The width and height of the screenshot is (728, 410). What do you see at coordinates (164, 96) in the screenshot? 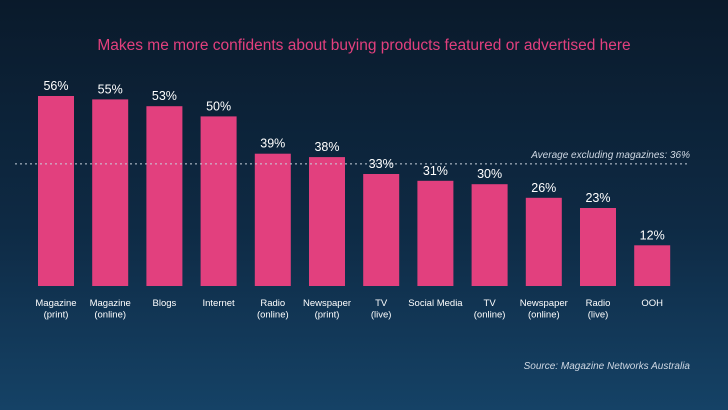
I see `value-label-2: 53%` at bounding box center [164, 96].